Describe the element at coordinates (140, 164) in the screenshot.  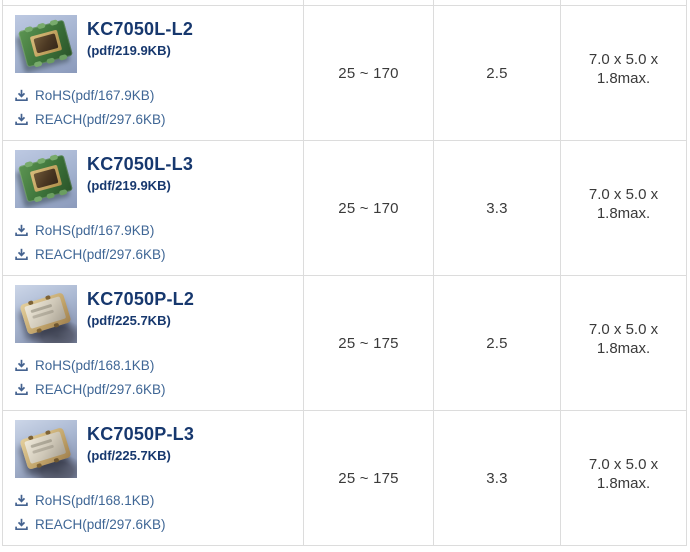
I see `product-model-link: KC7050L-L3` at that location.